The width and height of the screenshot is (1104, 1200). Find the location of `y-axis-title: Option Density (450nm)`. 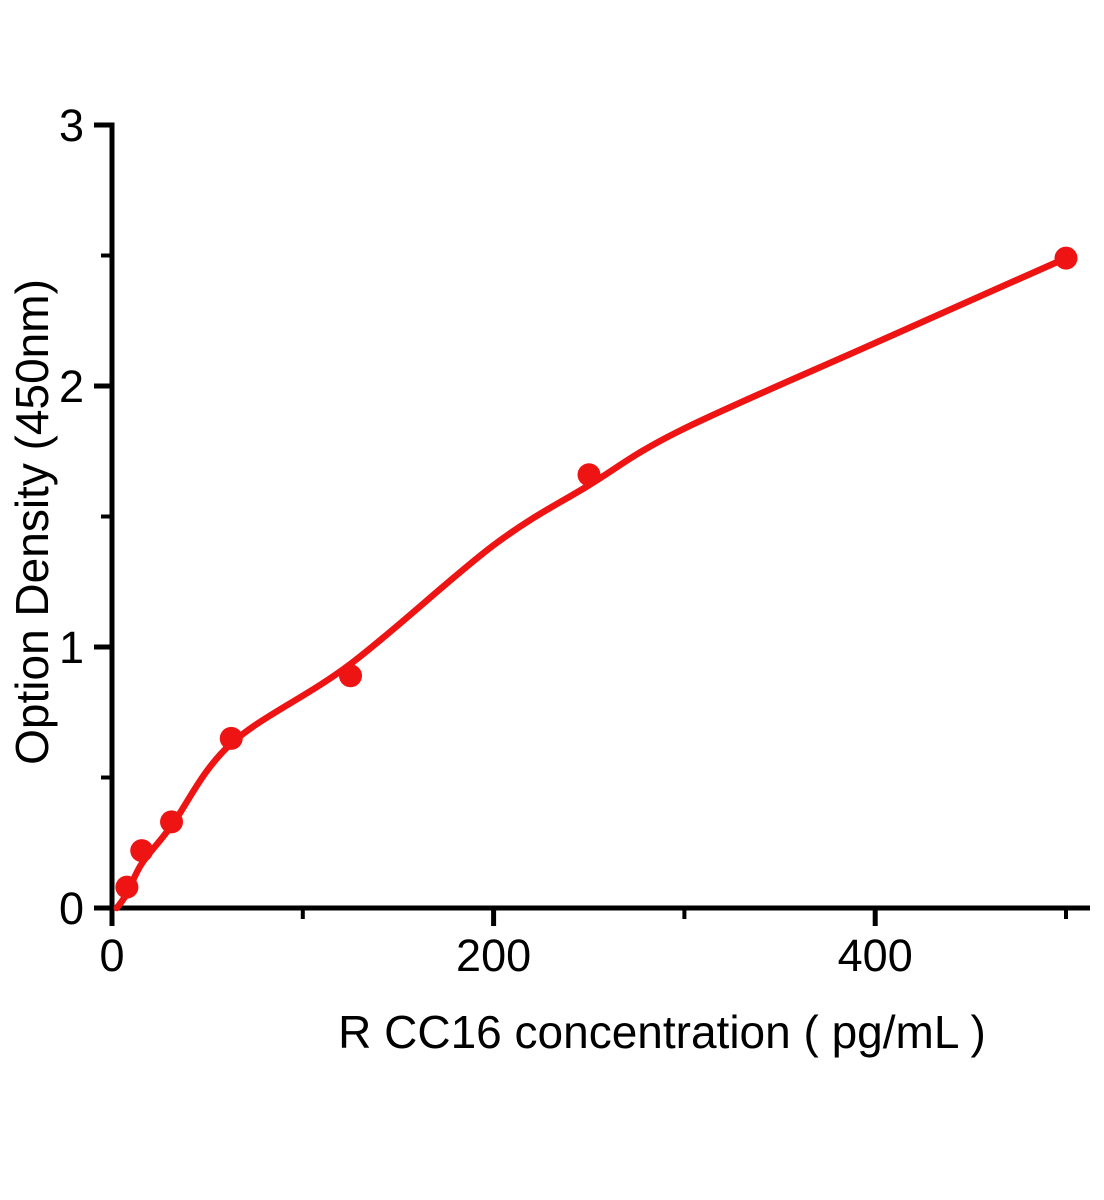

y-axis-title: Option Density (450nm) is located at coordinates (32, 522).